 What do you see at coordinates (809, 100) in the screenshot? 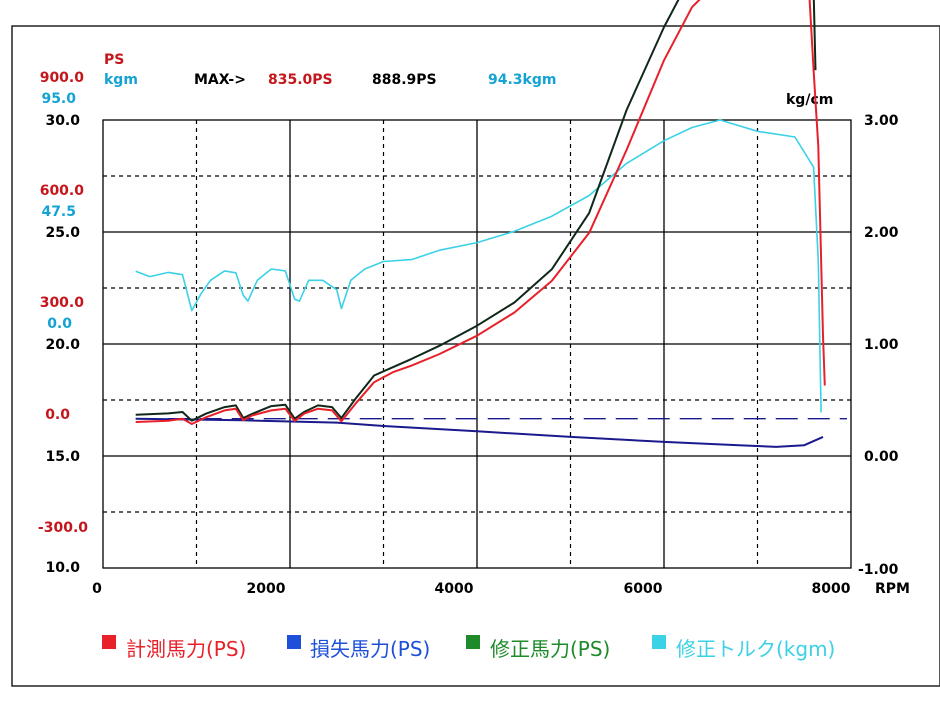
I see `right-unit-label: kg/cm` at bounding box center [809, 100].